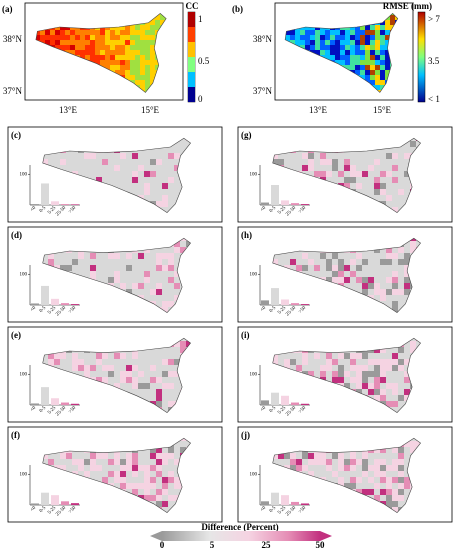  What do you see at coordinates (191, 79) in the screenshot?
I see `colorbar-step` at bounding box center [191, 79].